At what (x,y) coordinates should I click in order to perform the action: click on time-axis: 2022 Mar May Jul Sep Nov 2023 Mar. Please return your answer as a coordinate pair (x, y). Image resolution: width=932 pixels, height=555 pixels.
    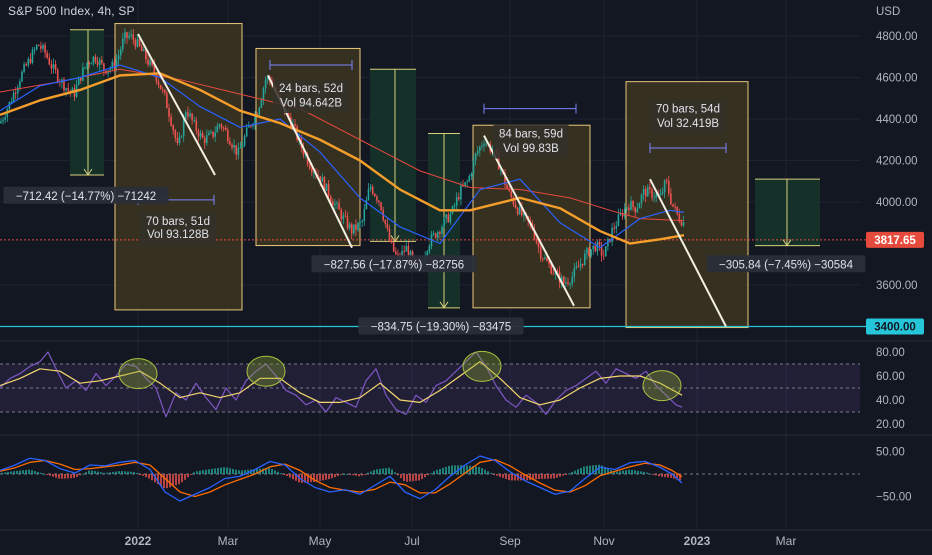
    Looking at the image, I should click on (461, 541).